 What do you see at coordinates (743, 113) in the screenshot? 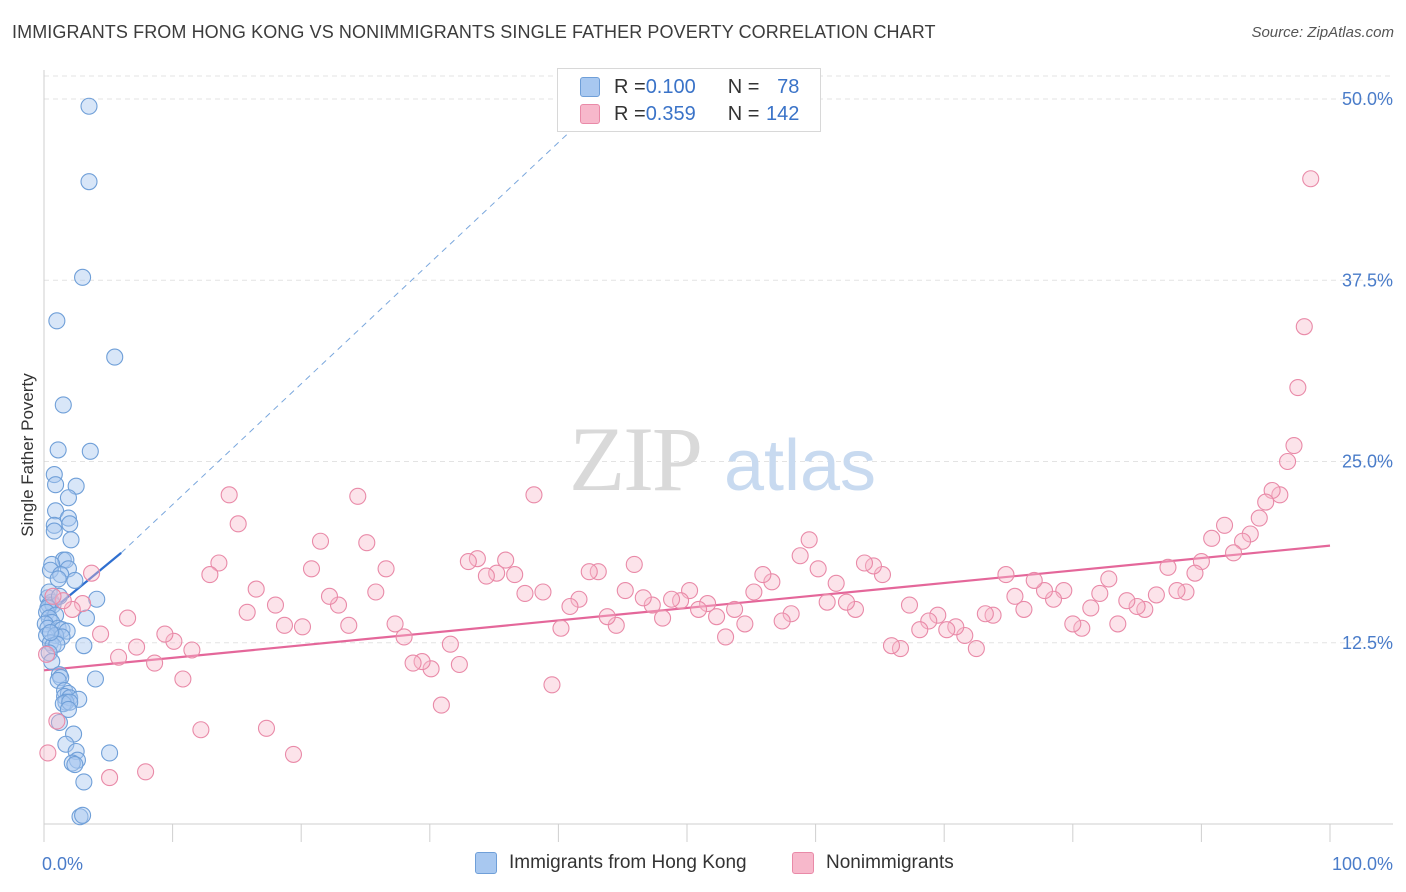
I see `n-label: N =` at bounding box center [743, 113].